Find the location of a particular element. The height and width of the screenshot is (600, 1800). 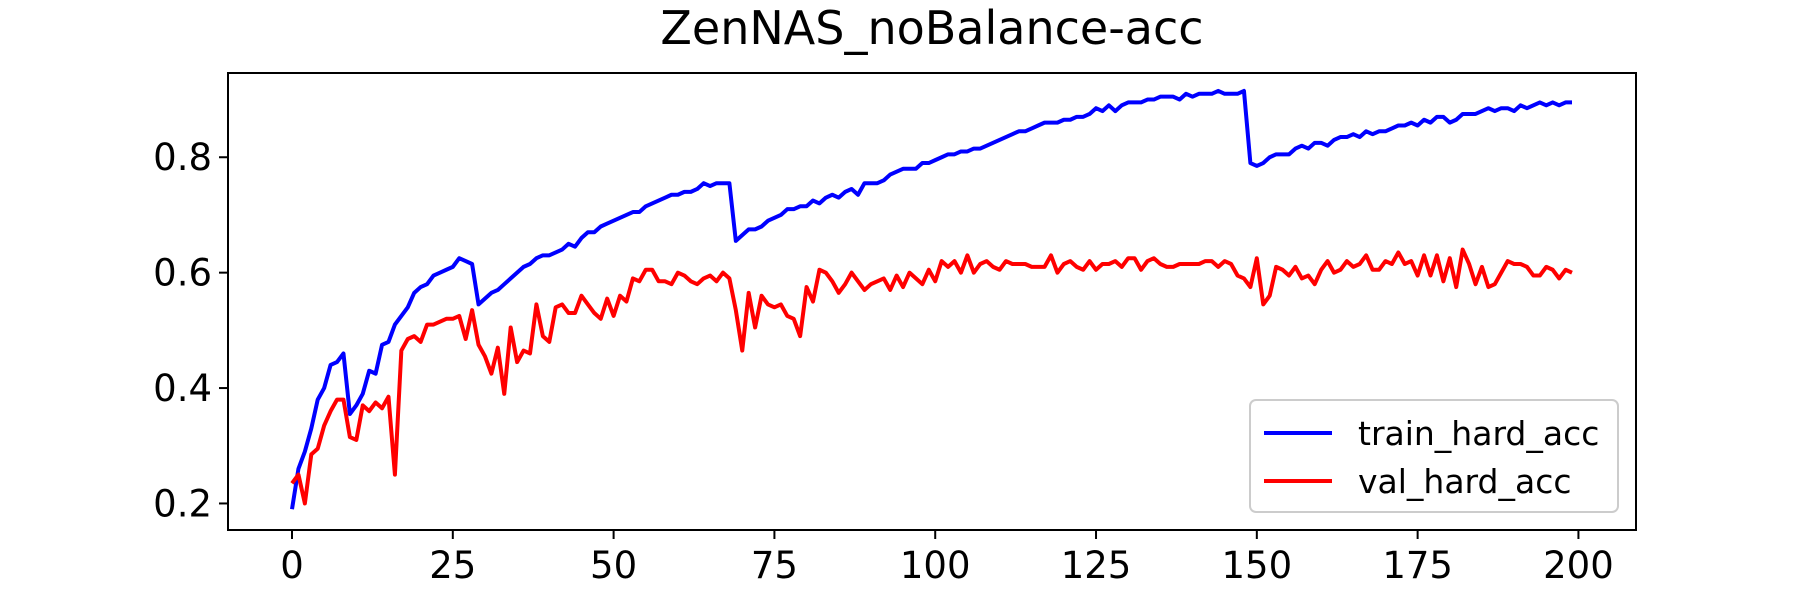

x-tick-label: 0 is located at coordinates (292, 565).